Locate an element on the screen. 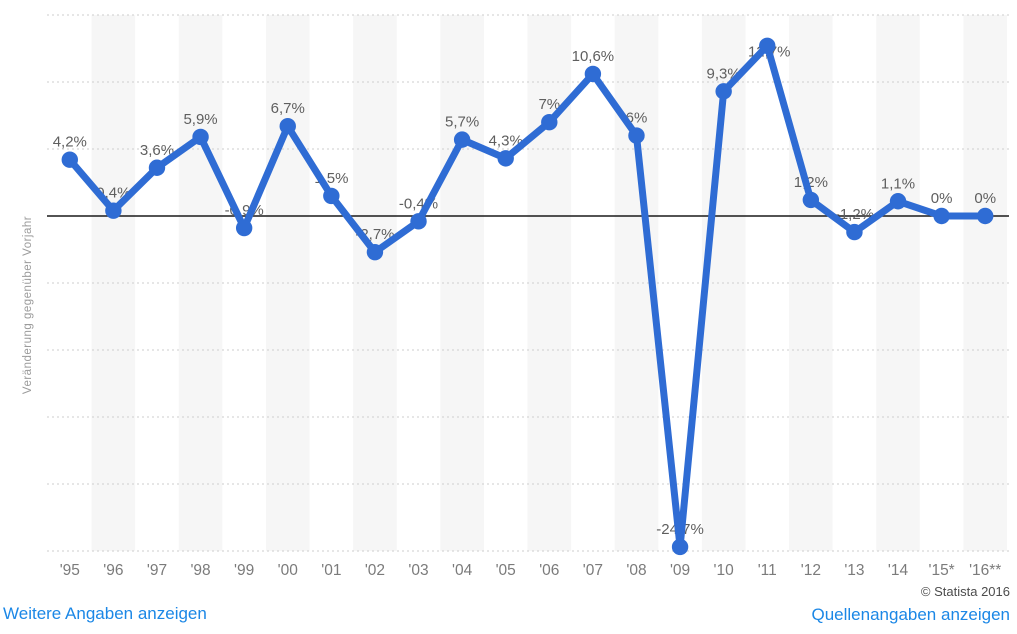  data-point-label: 4,3% is located at coordinates (506, 140).